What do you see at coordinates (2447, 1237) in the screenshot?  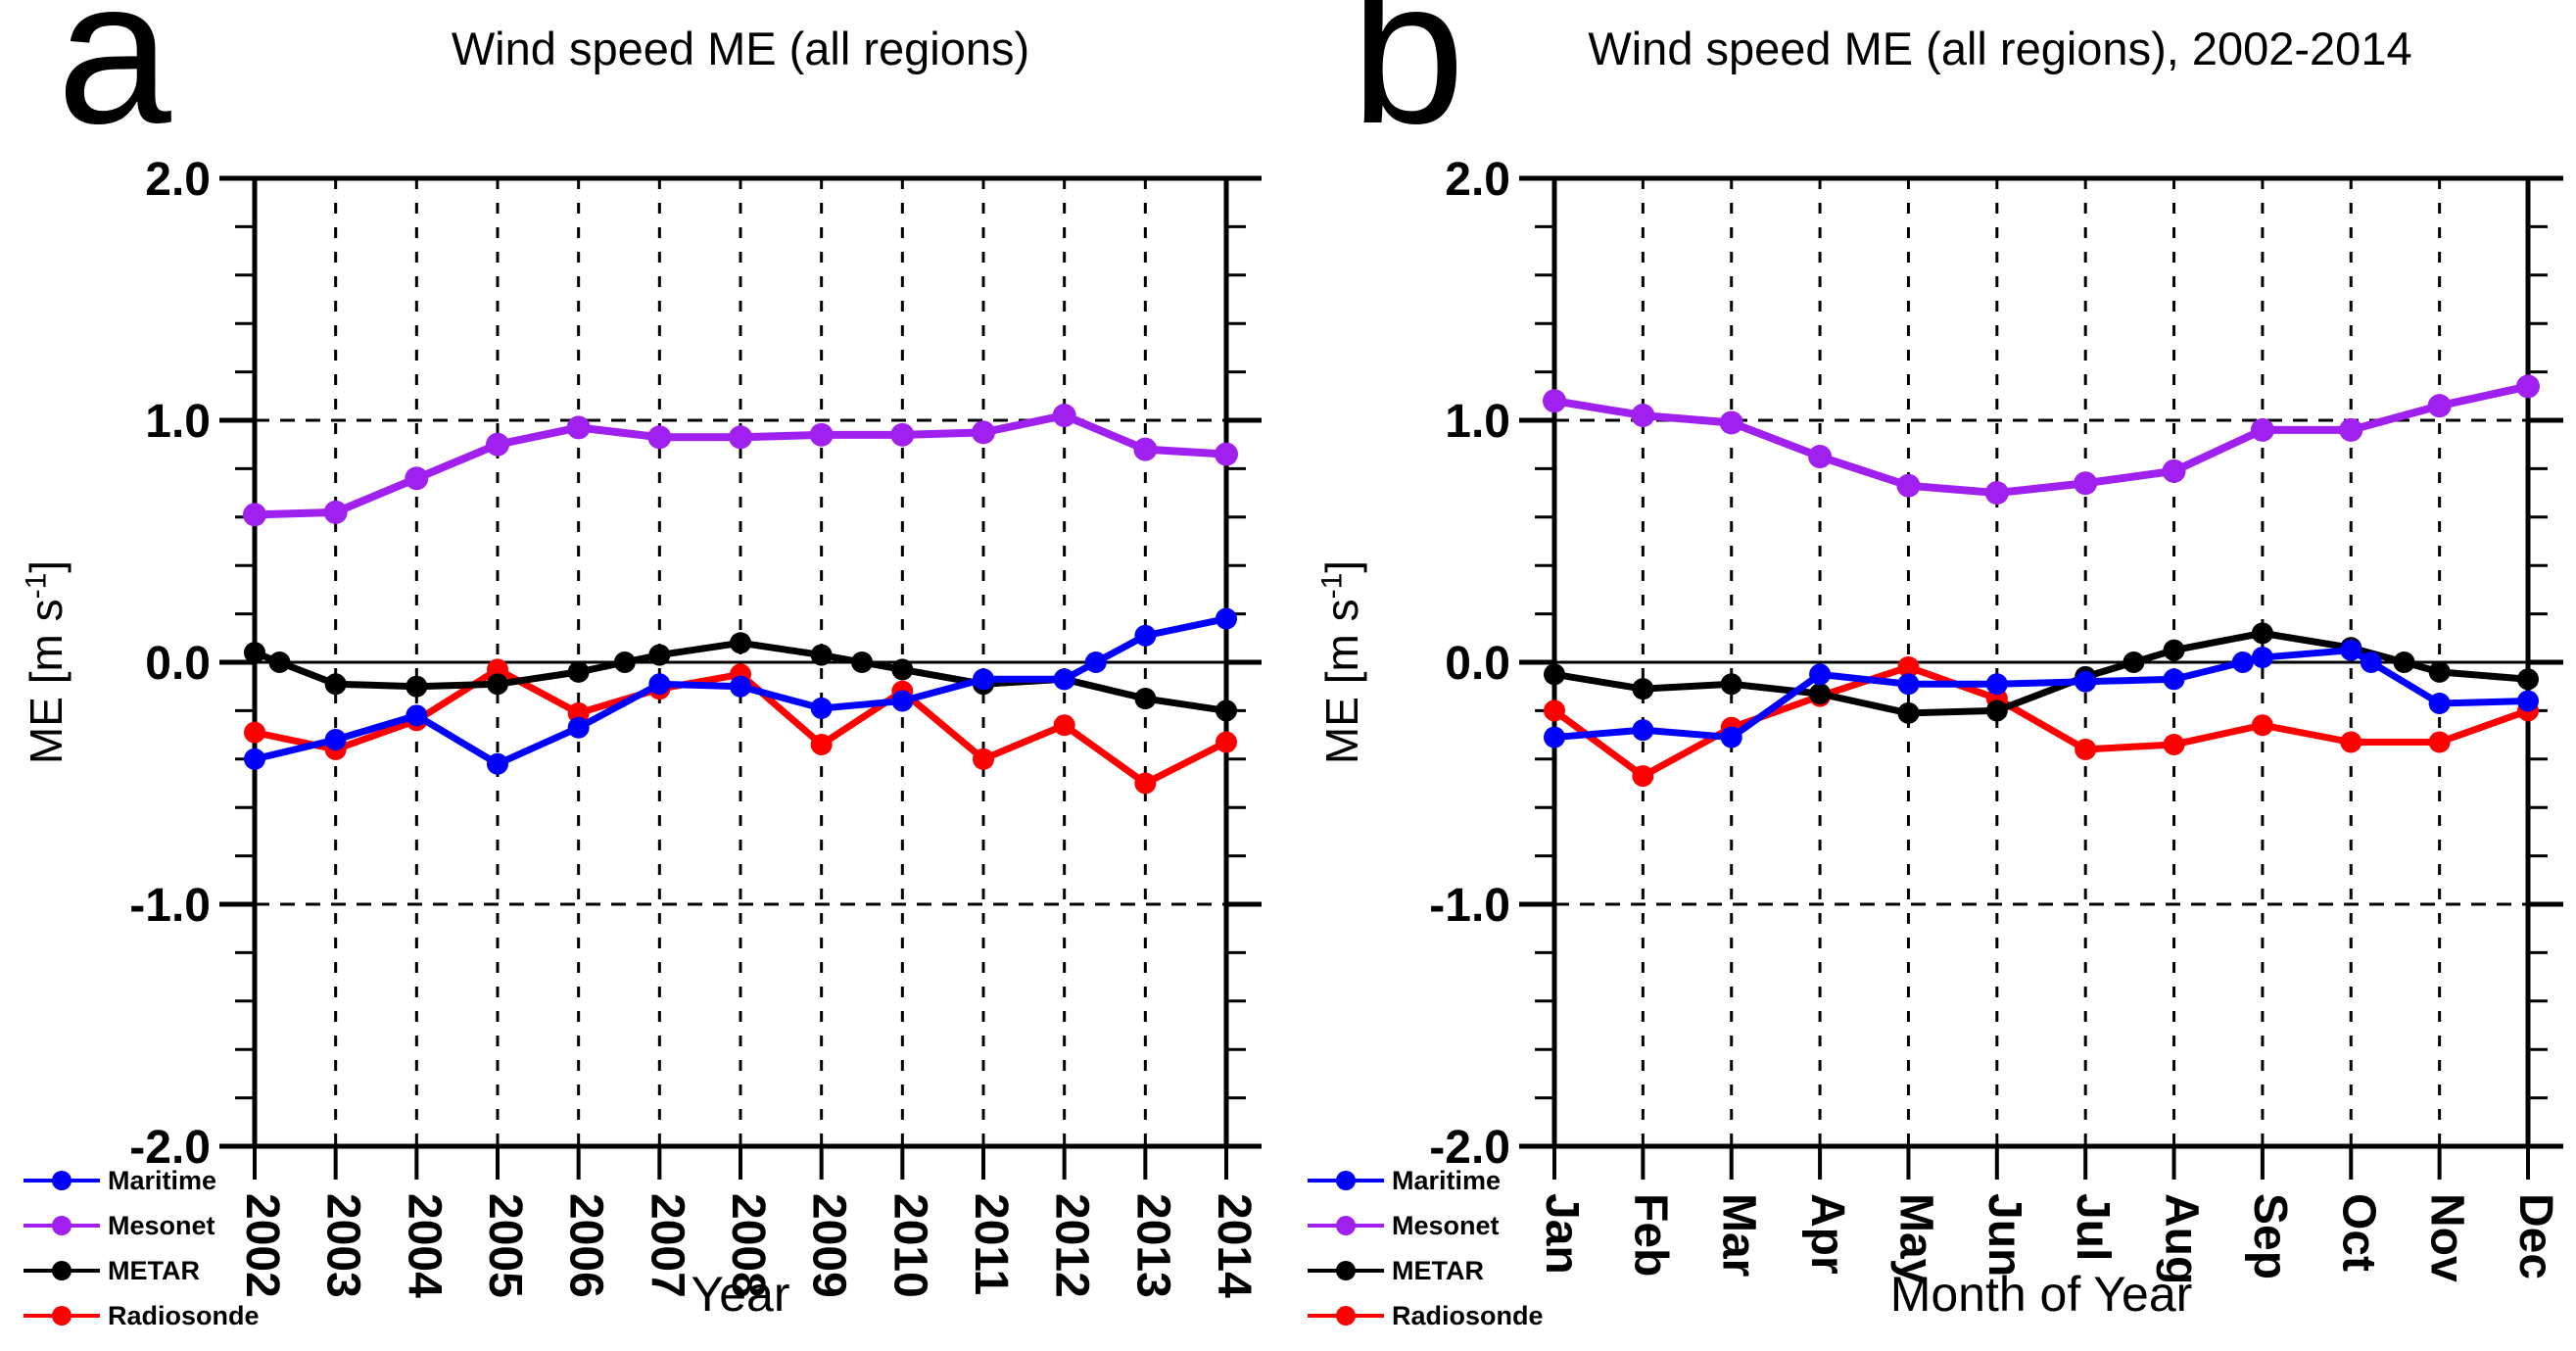 I see `x-tick-label: Nov` at bounding box center [2447, 1237].